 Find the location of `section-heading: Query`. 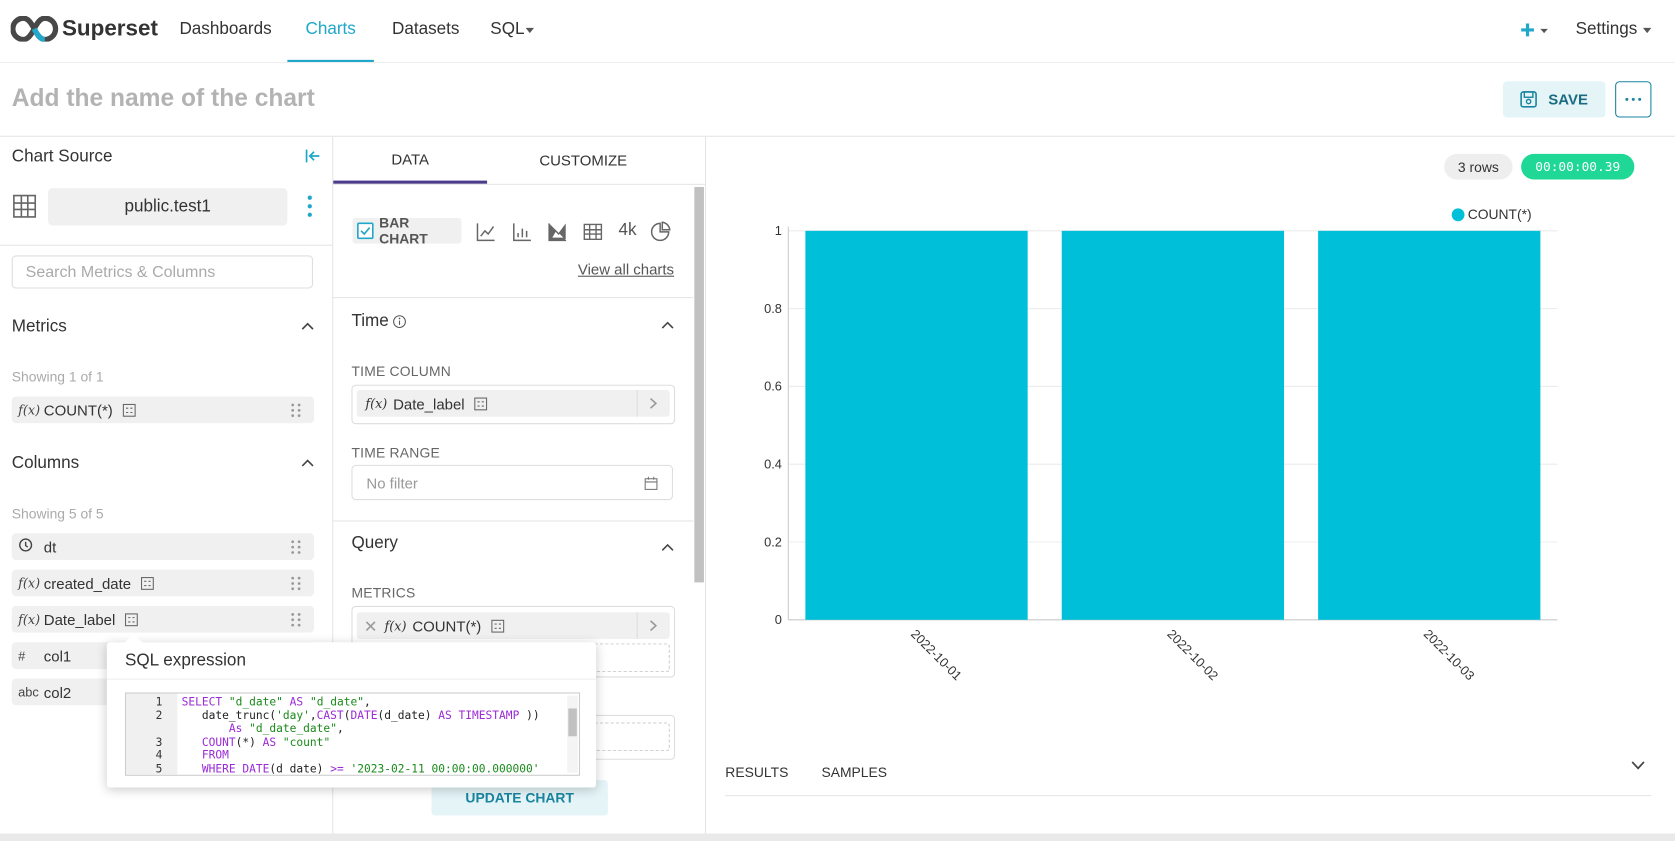

section-heading: Query is located at coordinates (374, 543).